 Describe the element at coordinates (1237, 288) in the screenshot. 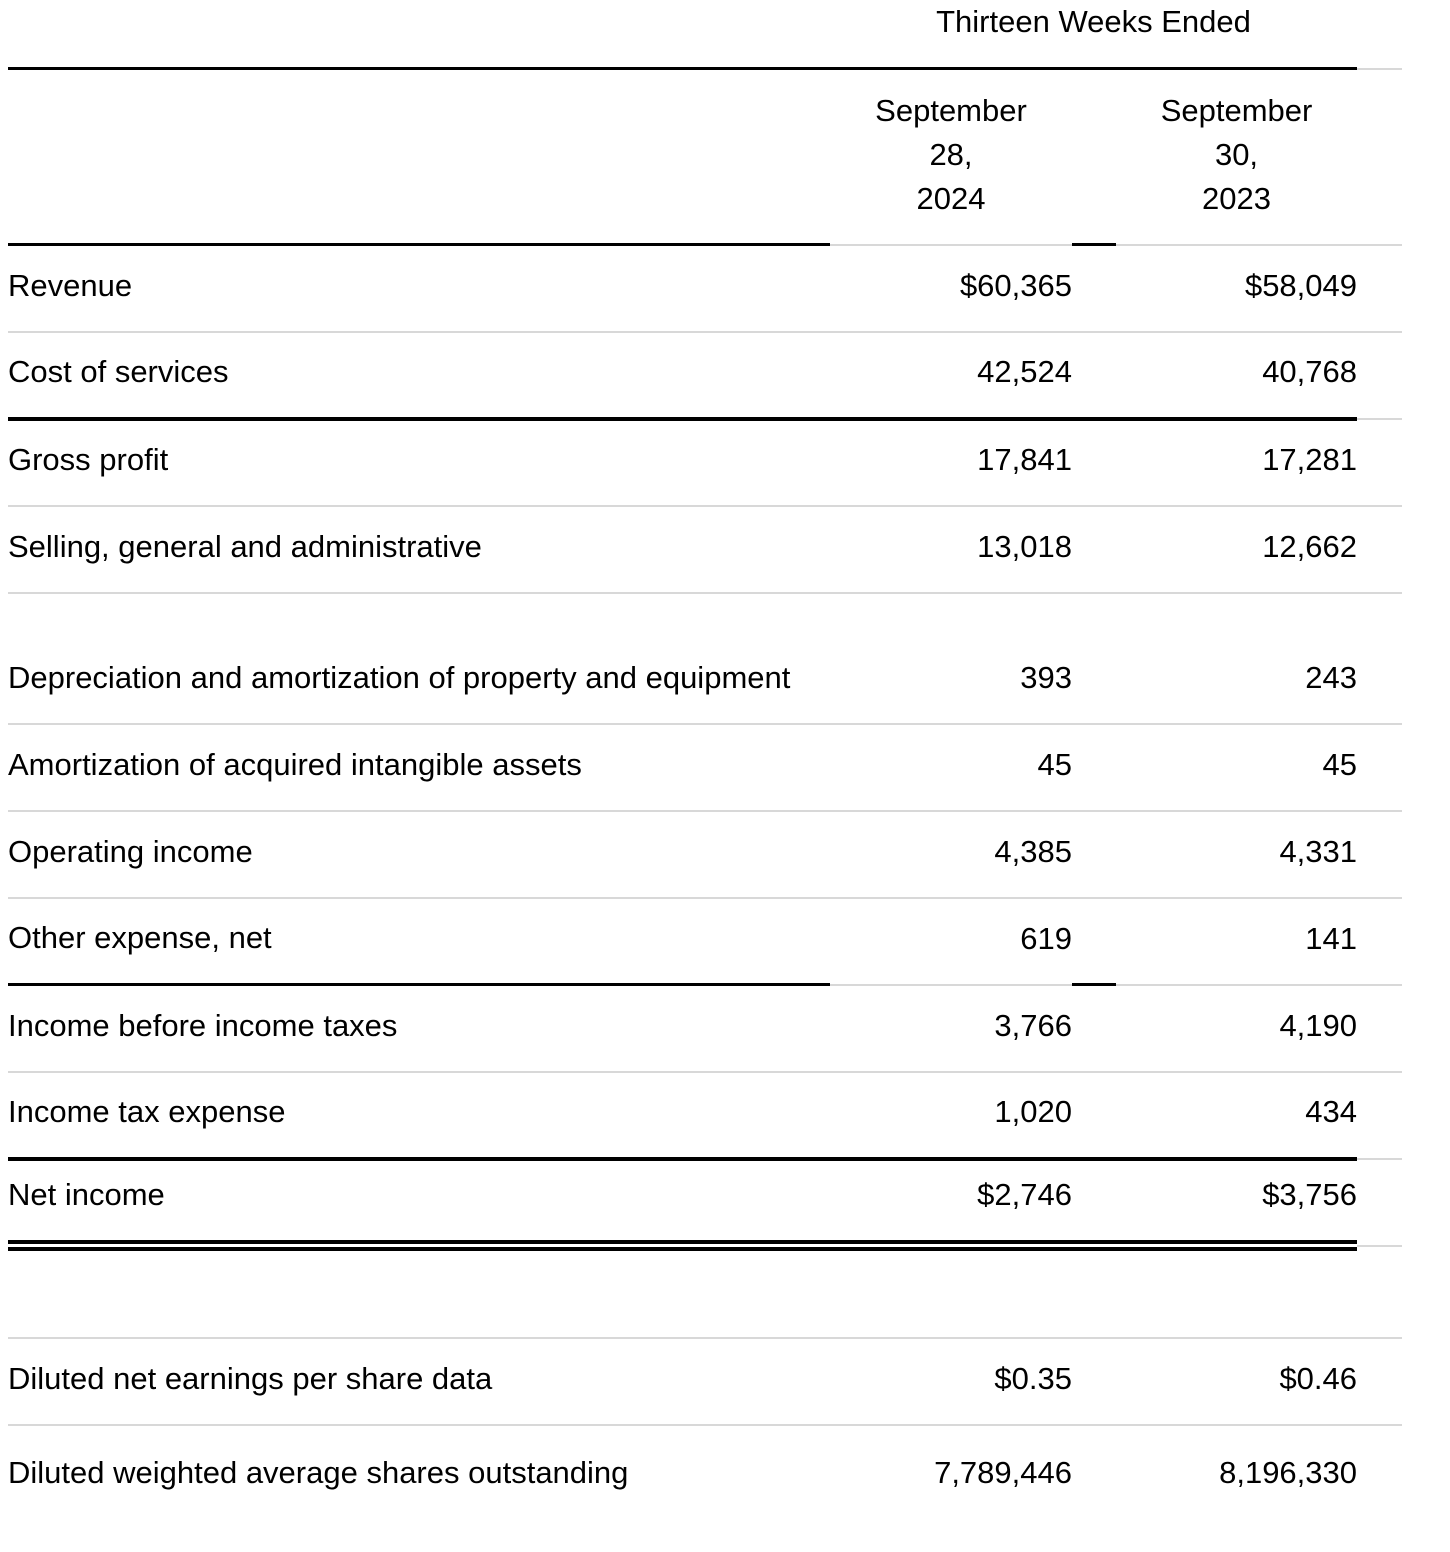

I see `value-2023: $58,049` at that location.